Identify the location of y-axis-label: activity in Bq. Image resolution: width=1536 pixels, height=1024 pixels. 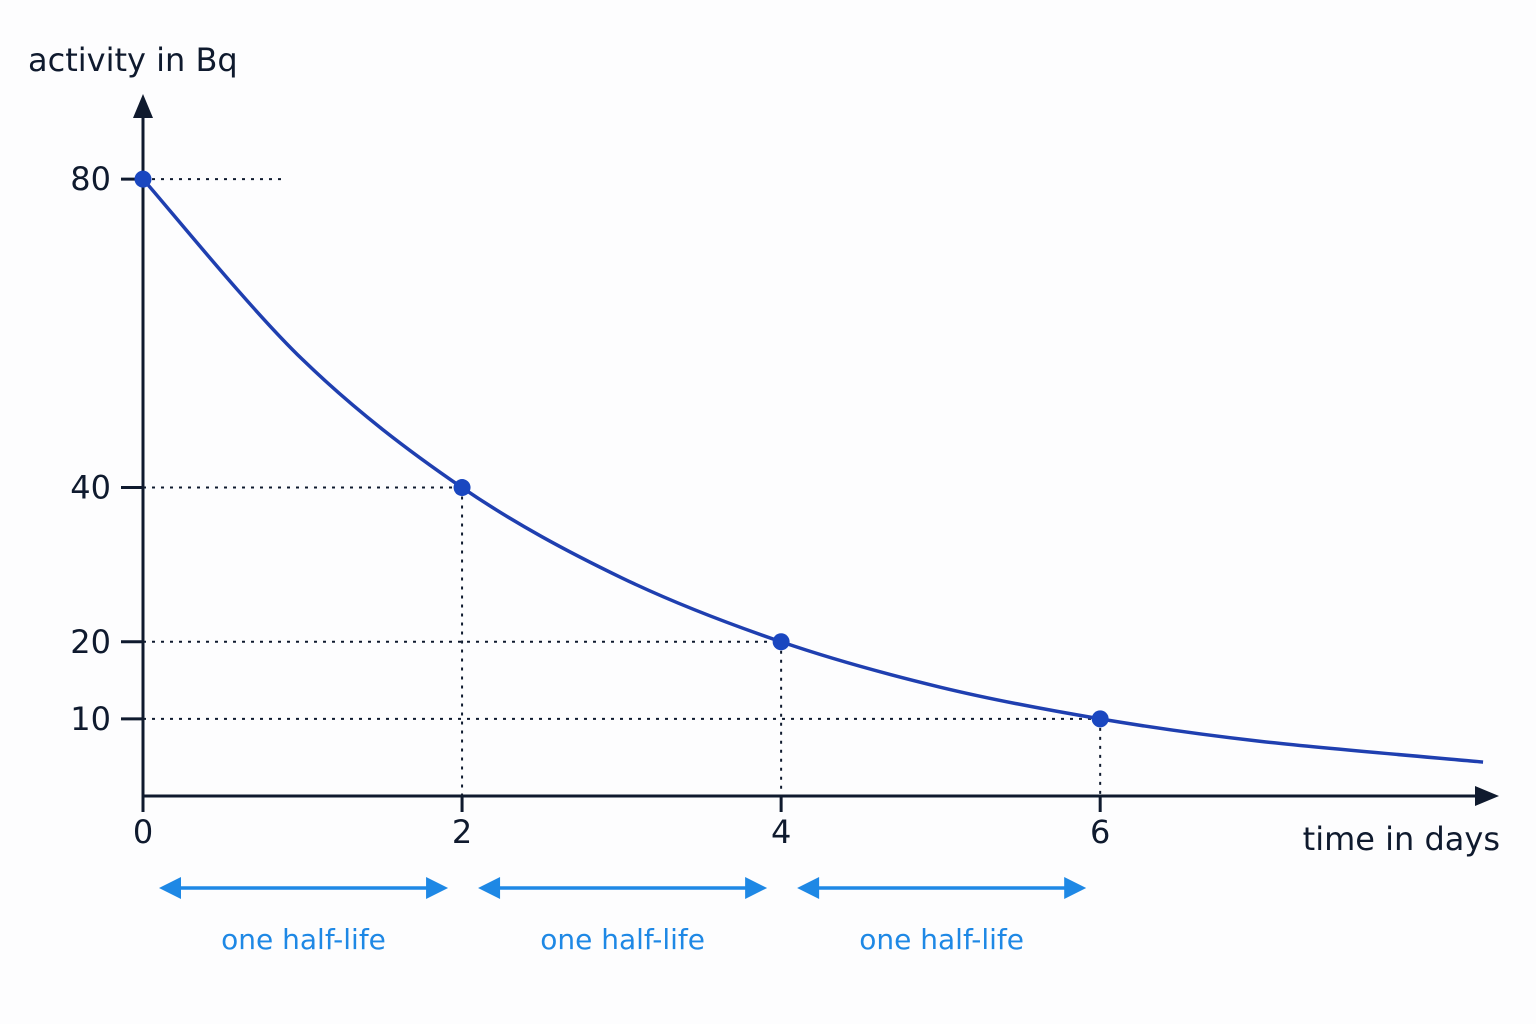
(133, 60).